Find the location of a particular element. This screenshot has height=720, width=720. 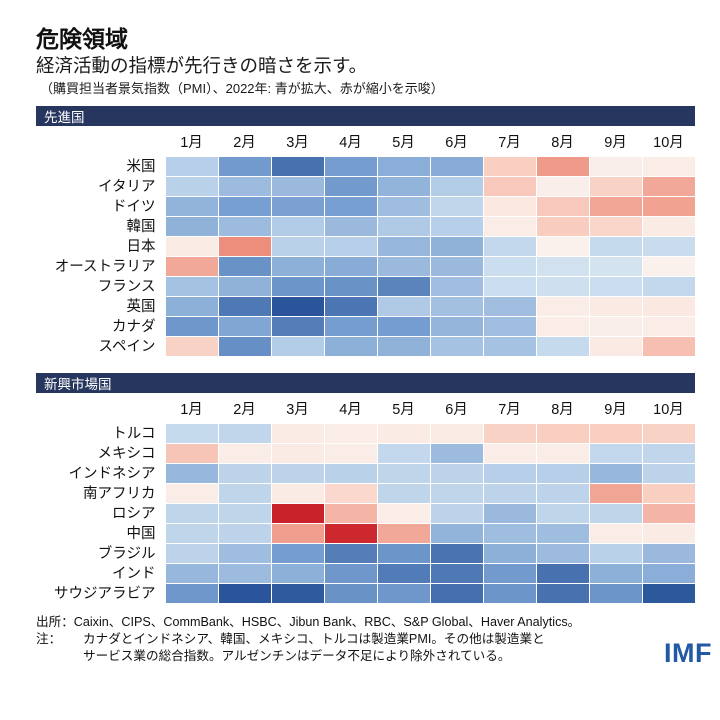

page-subtitle: 経済活動の指標が先行きの暗さを示す。 is located at coordinates (202, 66).